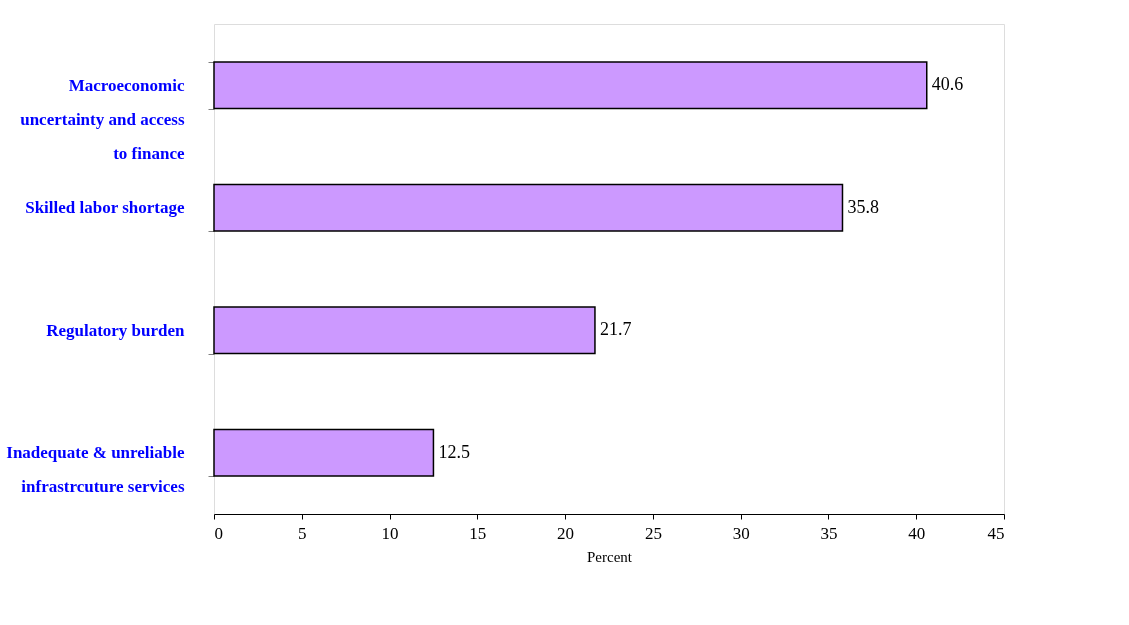 This screenshot has width=1129, height=625. What do you see at coordinates (102, 119) in the screenshot?
I see `y-tick-label: Macroeconomic uncertainty and access to finance` at bounding box center [102, 119].